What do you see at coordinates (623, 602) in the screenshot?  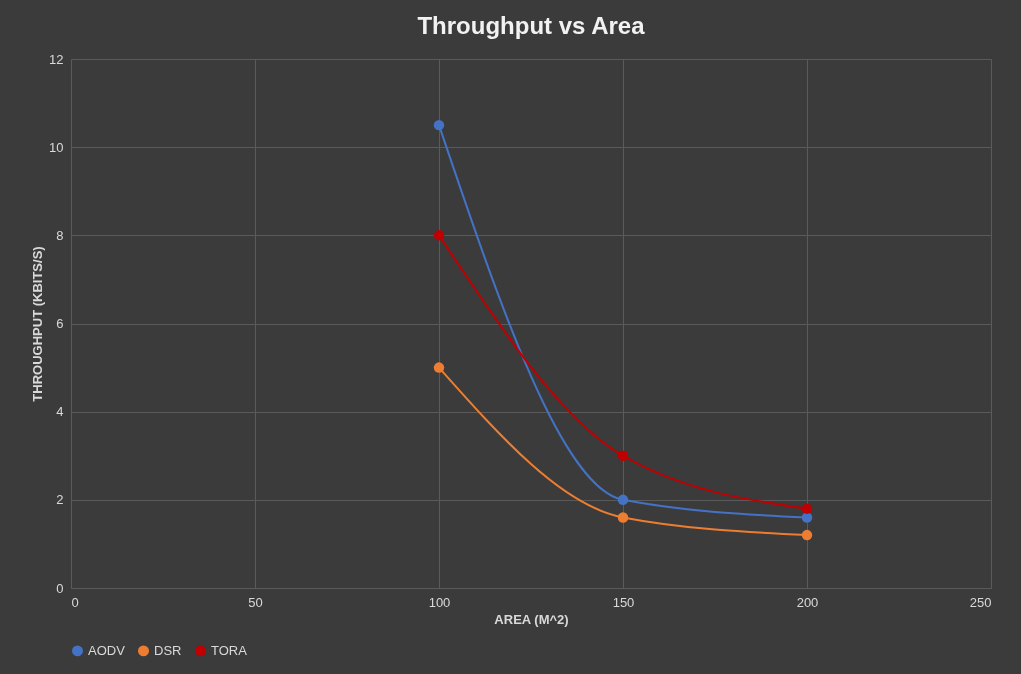 I see `x-tick-label: 150` at bounding box center [623, 602].